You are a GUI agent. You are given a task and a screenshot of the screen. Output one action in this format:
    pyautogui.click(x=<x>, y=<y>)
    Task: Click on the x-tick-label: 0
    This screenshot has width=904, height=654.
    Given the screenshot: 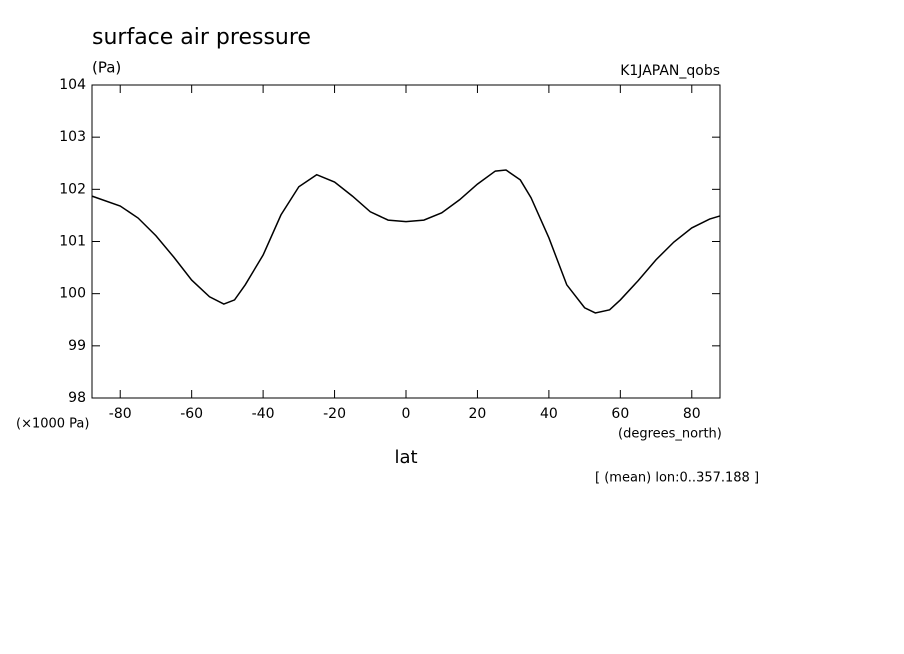 What is the action you would take?
    pyautogui.click(x=406, y=414)
    